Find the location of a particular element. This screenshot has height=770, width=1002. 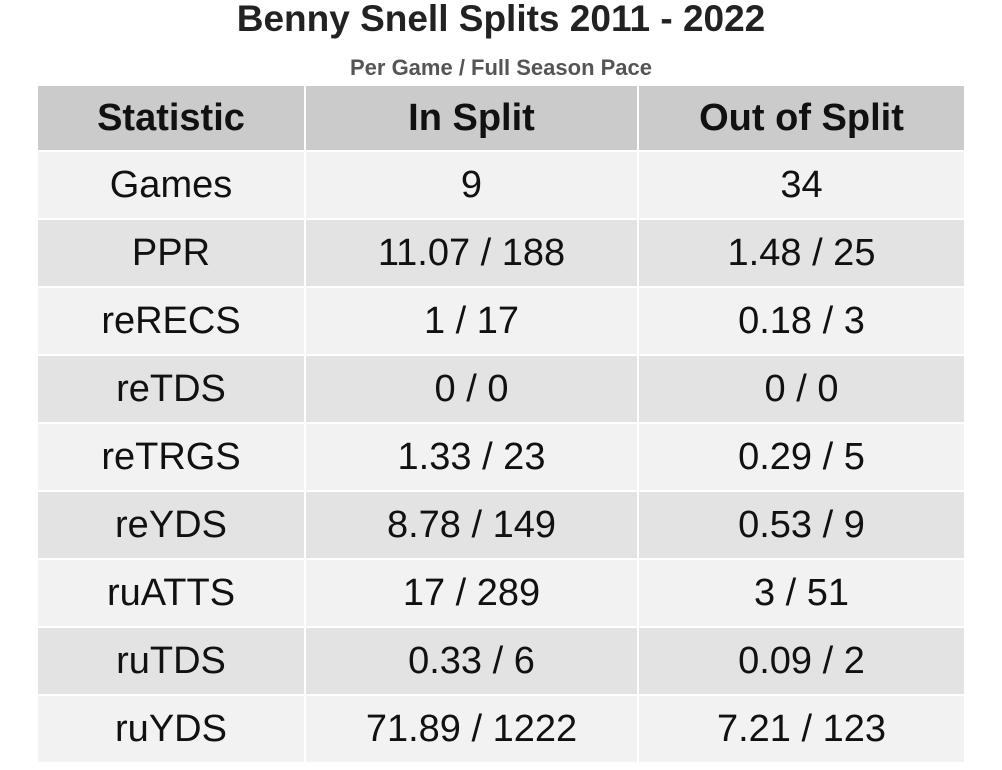

table-cell: 0.33 / 6 is located at coordinates (471, 661).